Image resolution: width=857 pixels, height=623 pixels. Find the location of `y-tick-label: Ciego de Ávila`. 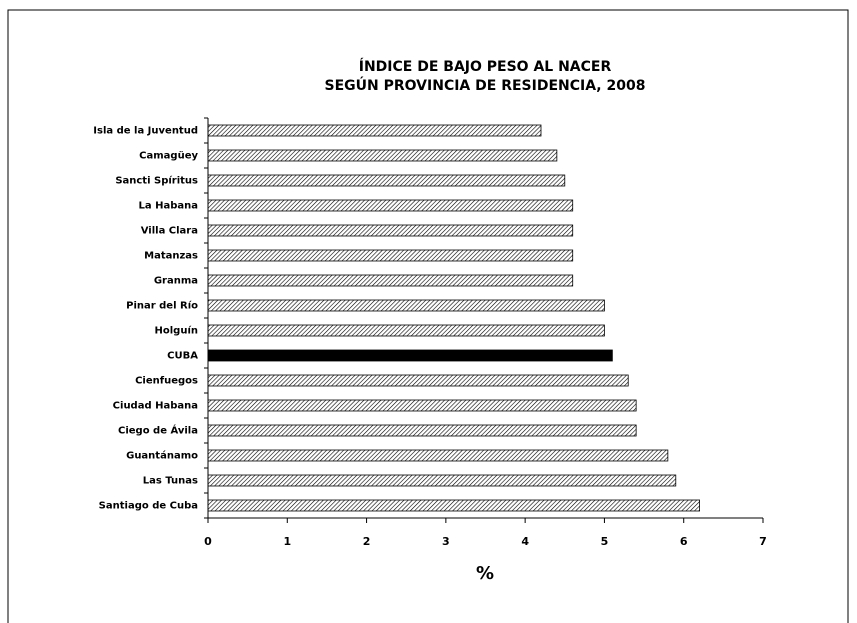

y-tick-label: Ciego de Ávila is located at coordinates (158, 430).